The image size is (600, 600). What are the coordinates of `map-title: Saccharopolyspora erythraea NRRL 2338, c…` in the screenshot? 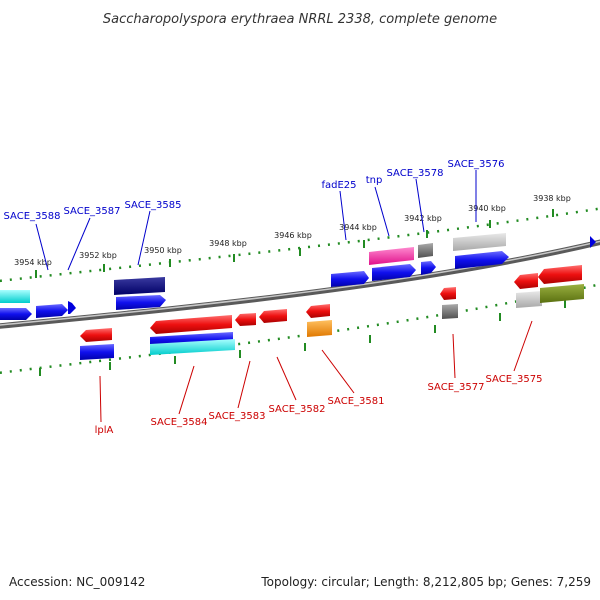 It's located at (300, 19).